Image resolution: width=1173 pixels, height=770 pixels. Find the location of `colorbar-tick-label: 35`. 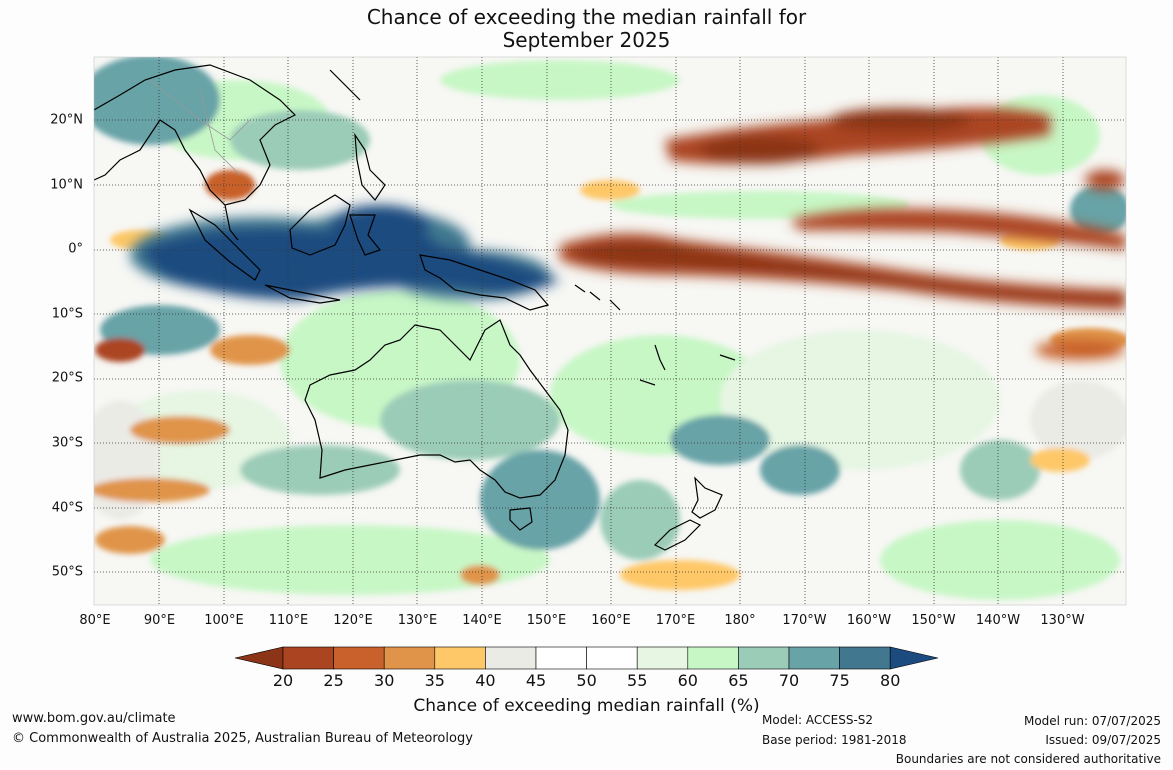

colorbar-tick-label: 35 is located at coordinates (434, 680).